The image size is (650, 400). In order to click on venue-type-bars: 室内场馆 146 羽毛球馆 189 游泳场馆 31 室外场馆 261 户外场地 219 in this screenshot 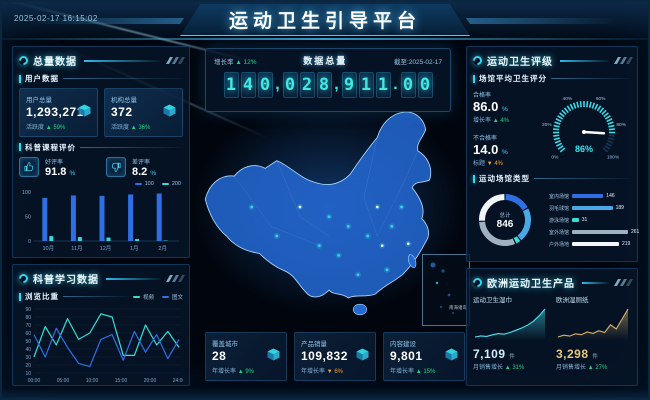, I will do `click(591, 220)`.